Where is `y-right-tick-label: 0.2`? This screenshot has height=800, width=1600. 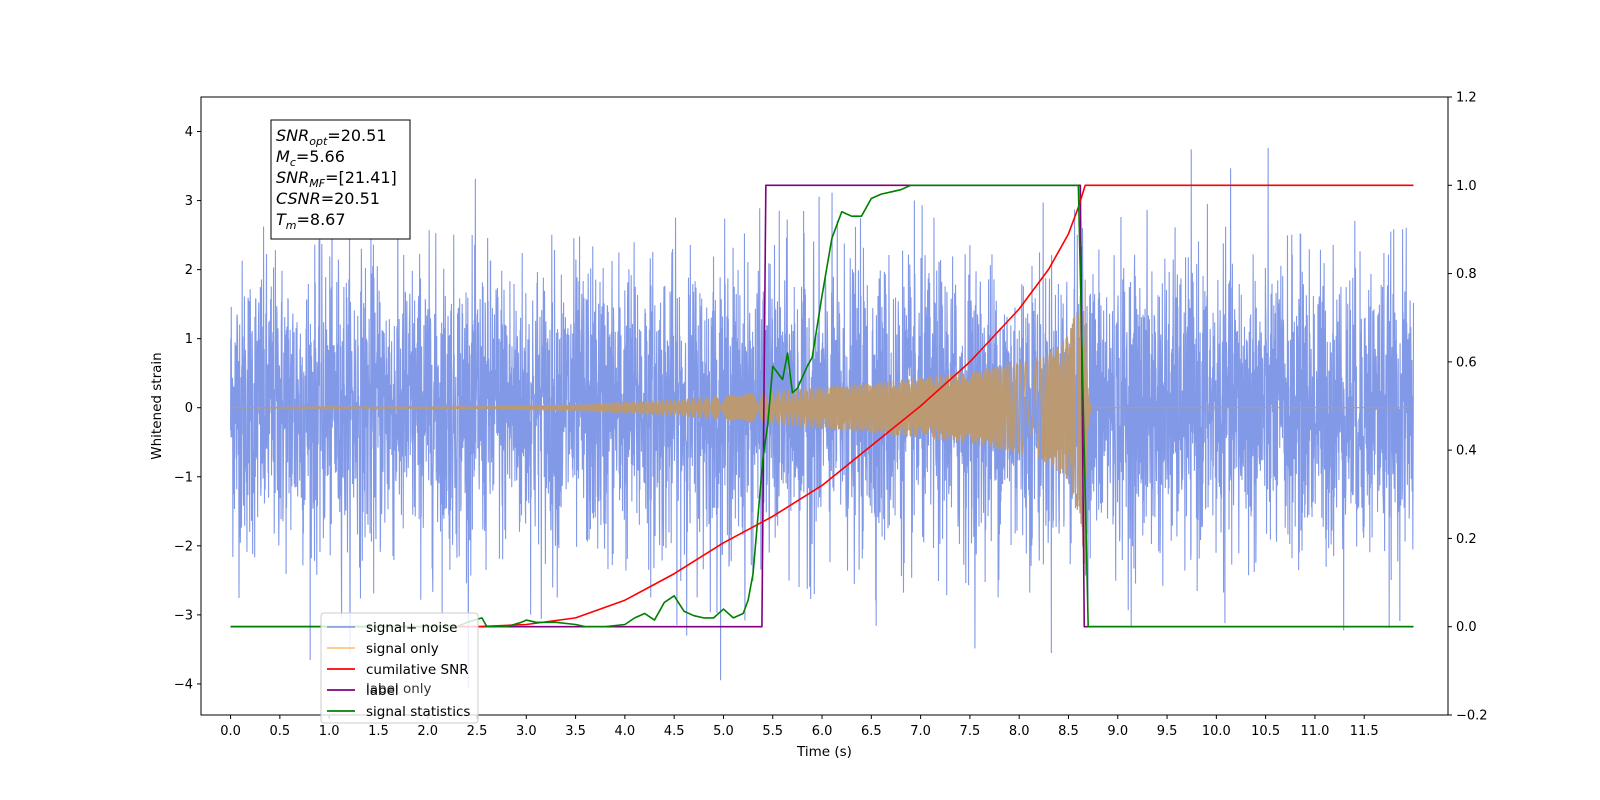 y-right-tick-label: 0.2 is located at coordinates (1466, 539).